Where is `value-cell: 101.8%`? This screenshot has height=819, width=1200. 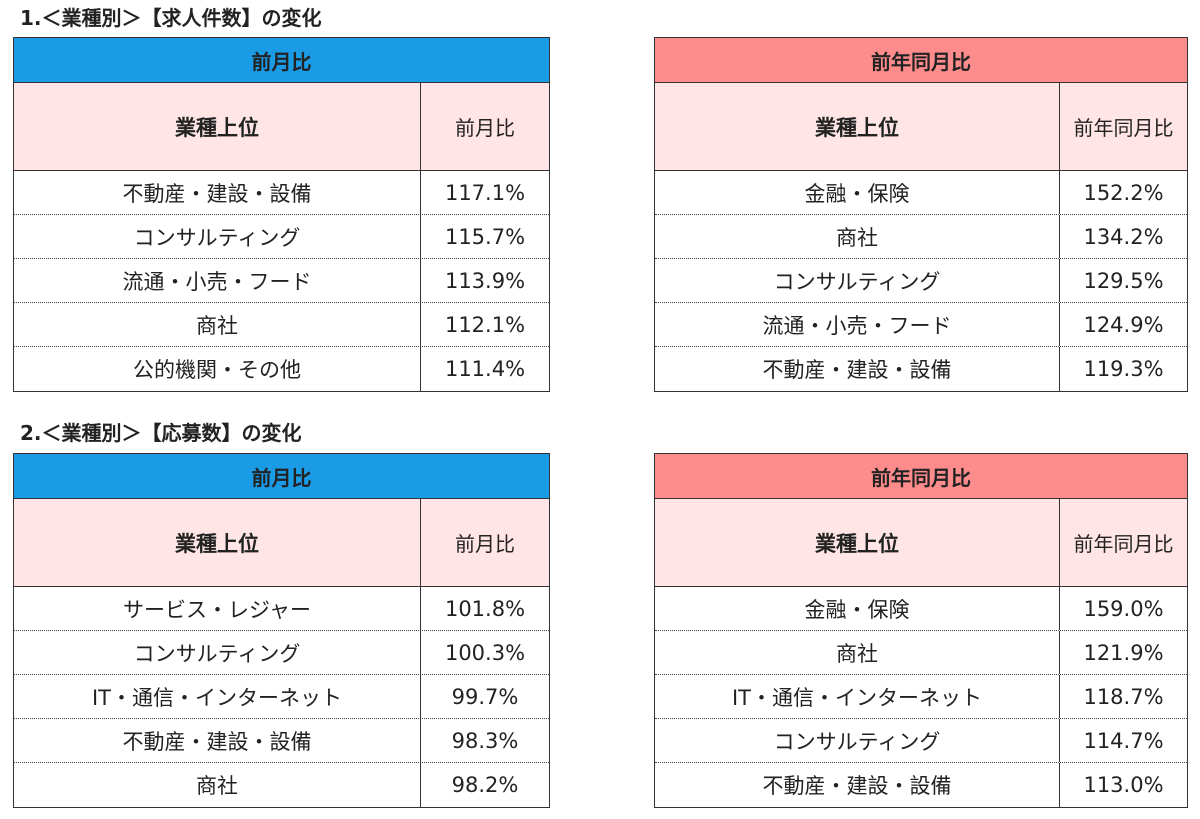
value-cell: 101.8% is located at coordinates (485, 608).